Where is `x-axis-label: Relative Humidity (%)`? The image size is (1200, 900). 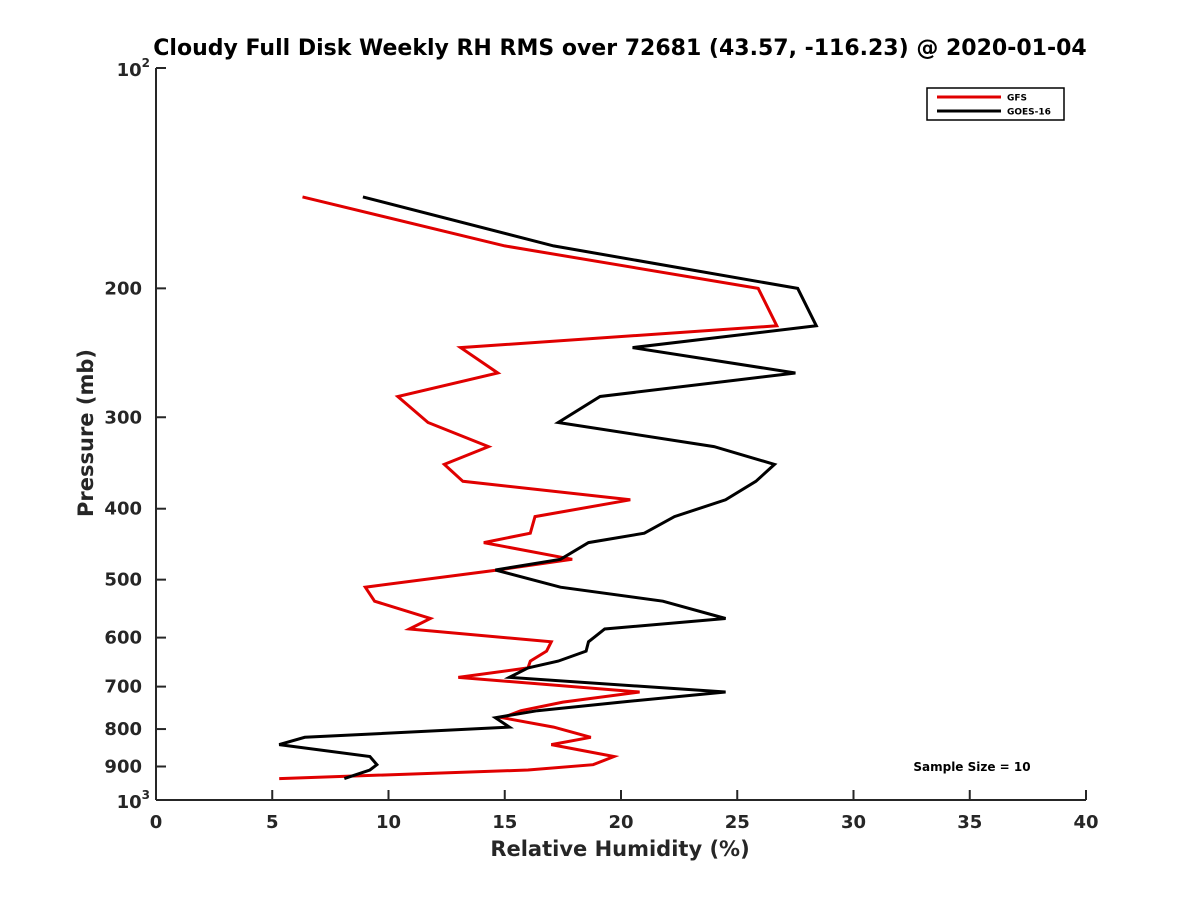
x-axis-label: Relative Humidity (%) is located at coordinates (619, 849).